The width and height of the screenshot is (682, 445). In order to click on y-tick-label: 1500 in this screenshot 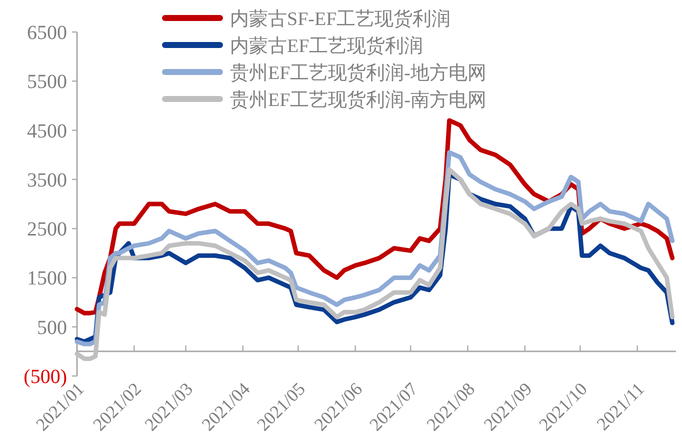, I will do `click(47, 279)`.